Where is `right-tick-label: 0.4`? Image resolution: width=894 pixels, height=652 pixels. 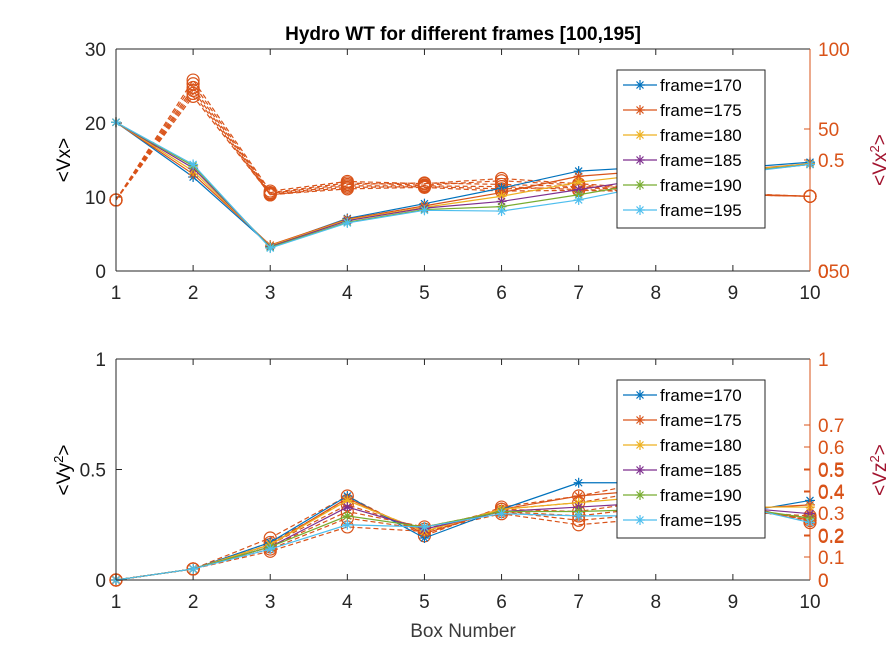
right-tick-label: 0.4 is located at coordinates (831, 492).